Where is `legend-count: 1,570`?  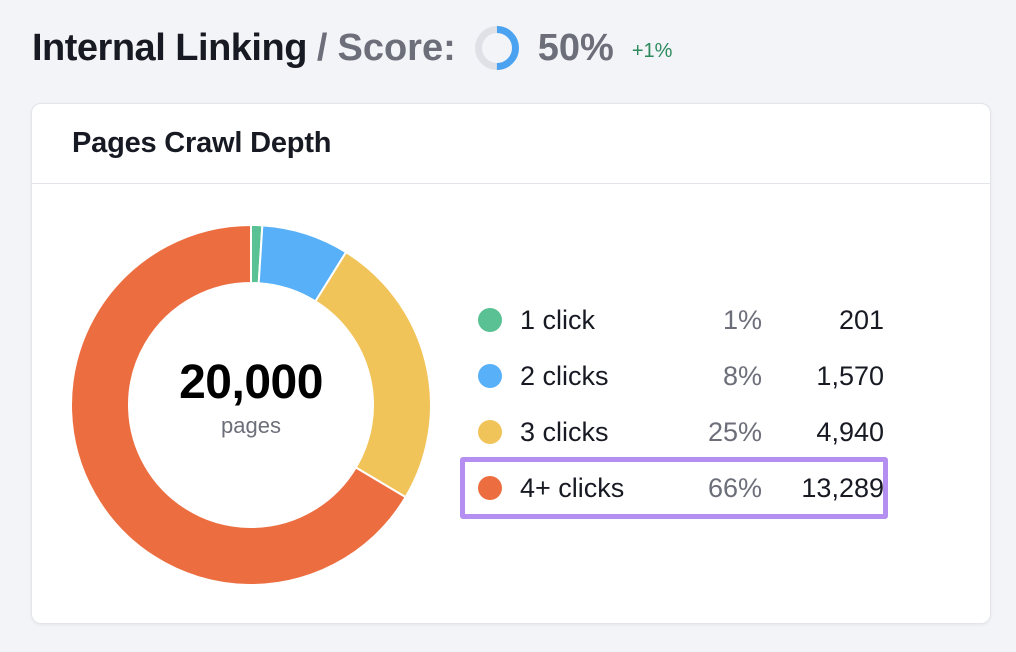
legend-count: 1,570 is located at coordinates (850, 375).